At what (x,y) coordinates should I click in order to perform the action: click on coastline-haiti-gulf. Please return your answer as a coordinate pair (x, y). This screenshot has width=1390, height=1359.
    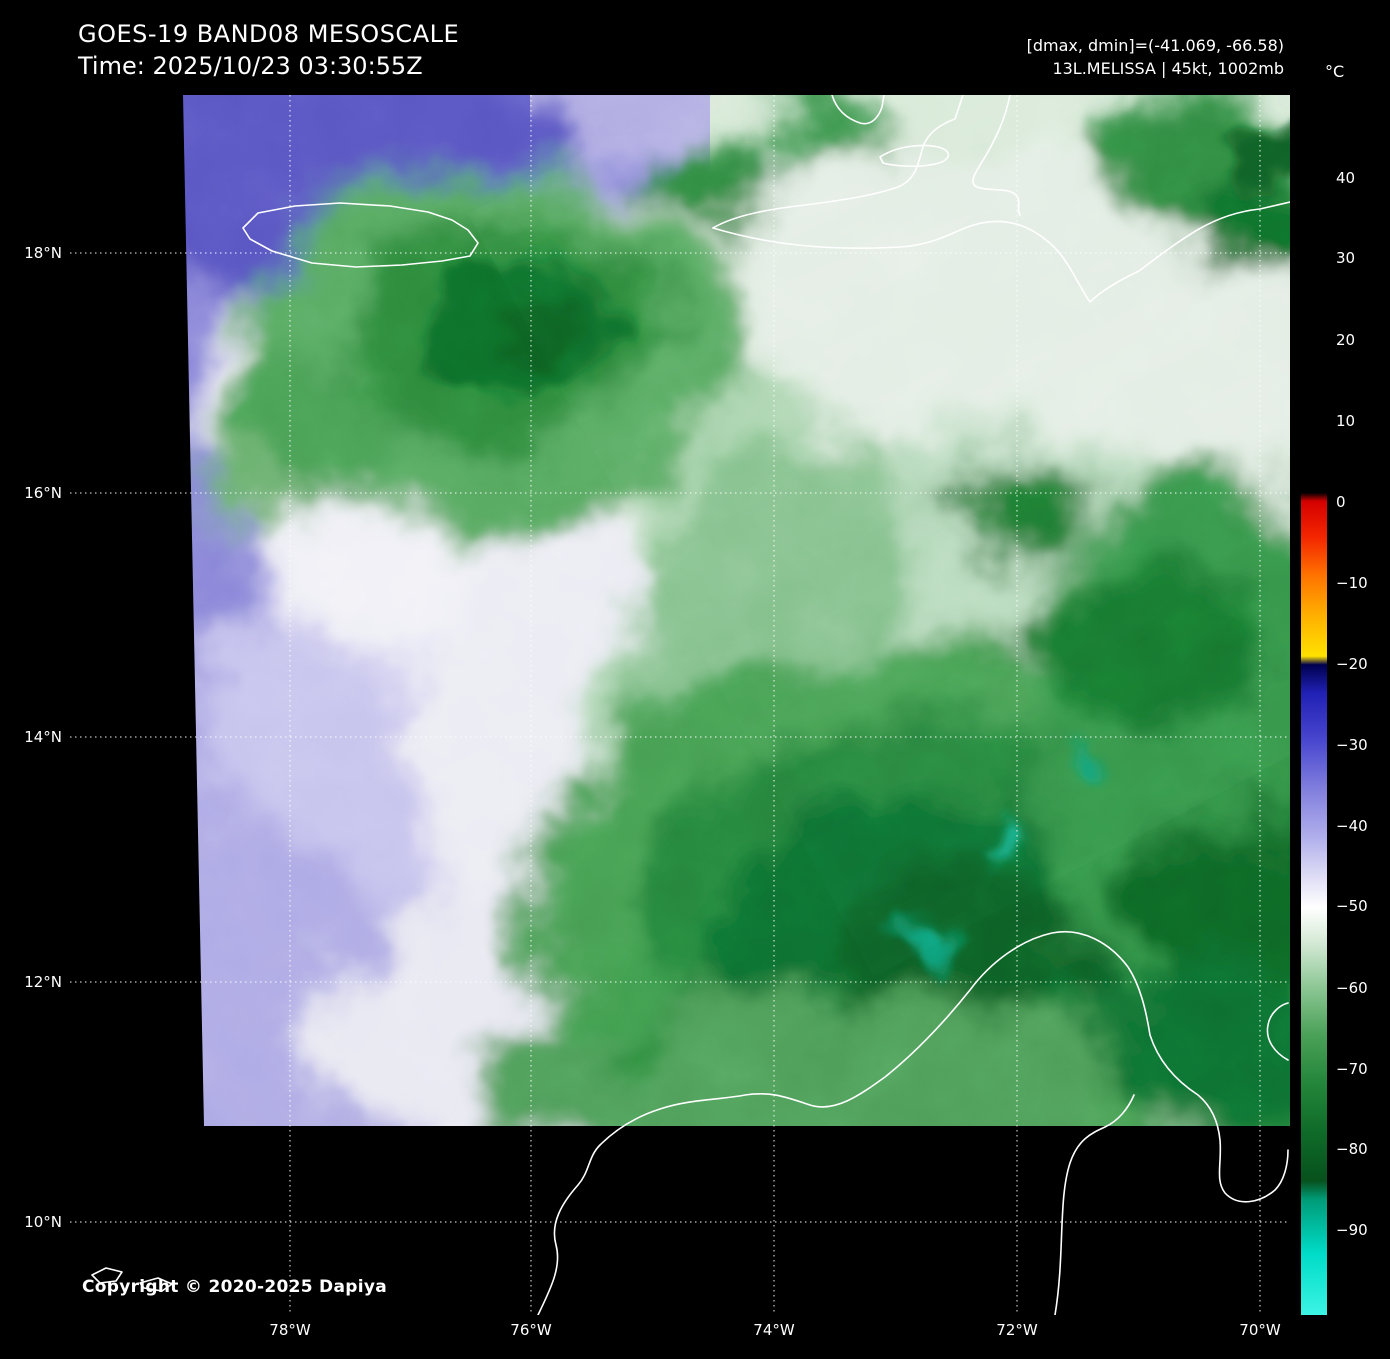
    Looking at the image, I should click on (996, 155).